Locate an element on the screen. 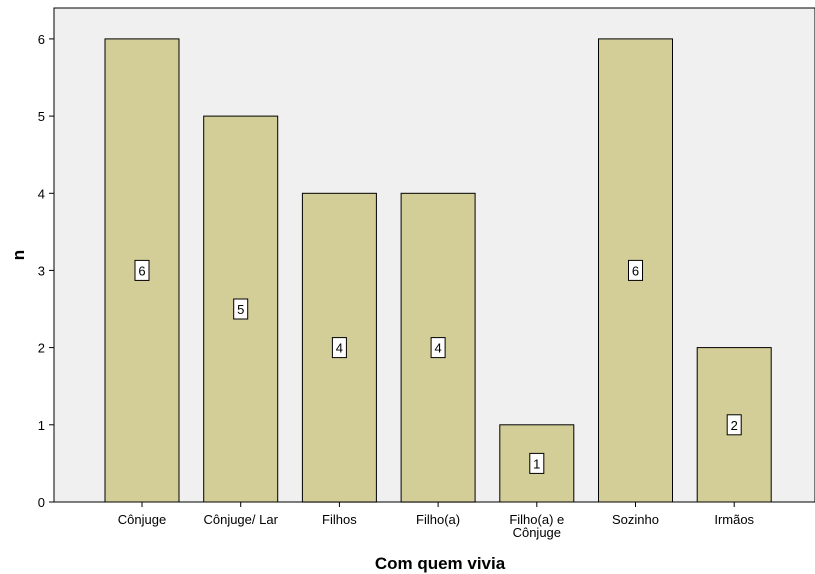 This screenshot has height=574, width=815. x-tick-label: Cônjuge is located at coordinates (142, 519).